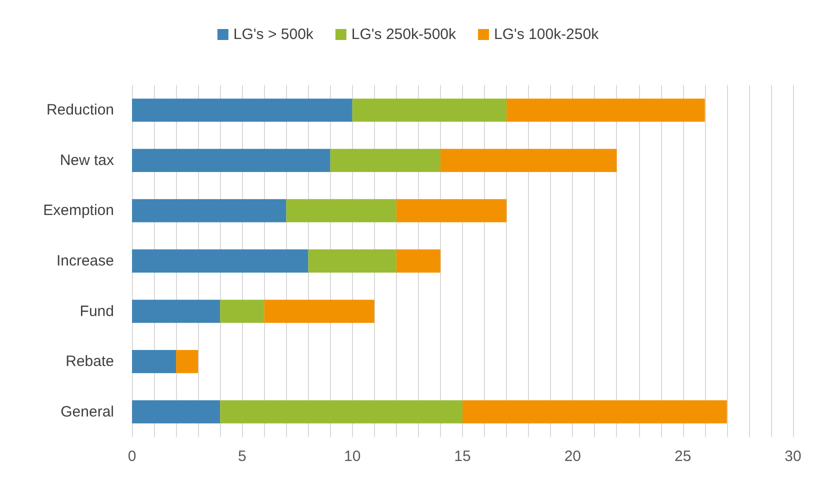 This screenshot has width=816, height=497. Describe the element at coordinates (242, 456) in the screenshot. I see `x-tick-label: 5` at that location.